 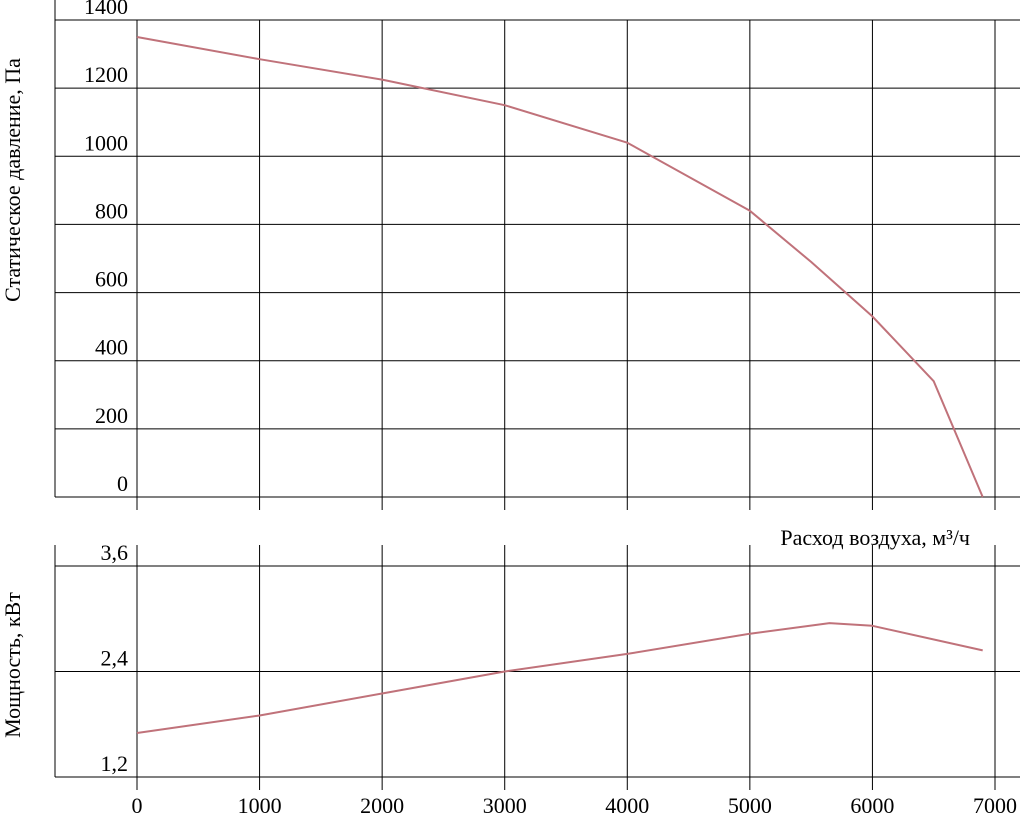 What do you see at coordinates (995, 805) in the screenshot?
I see `x-tick-label: 7000` at bounding box center [995, 805].